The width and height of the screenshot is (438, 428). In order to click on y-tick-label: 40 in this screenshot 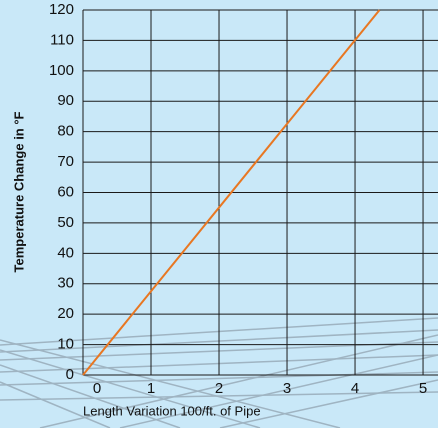, I will do `click(65, 252)`.